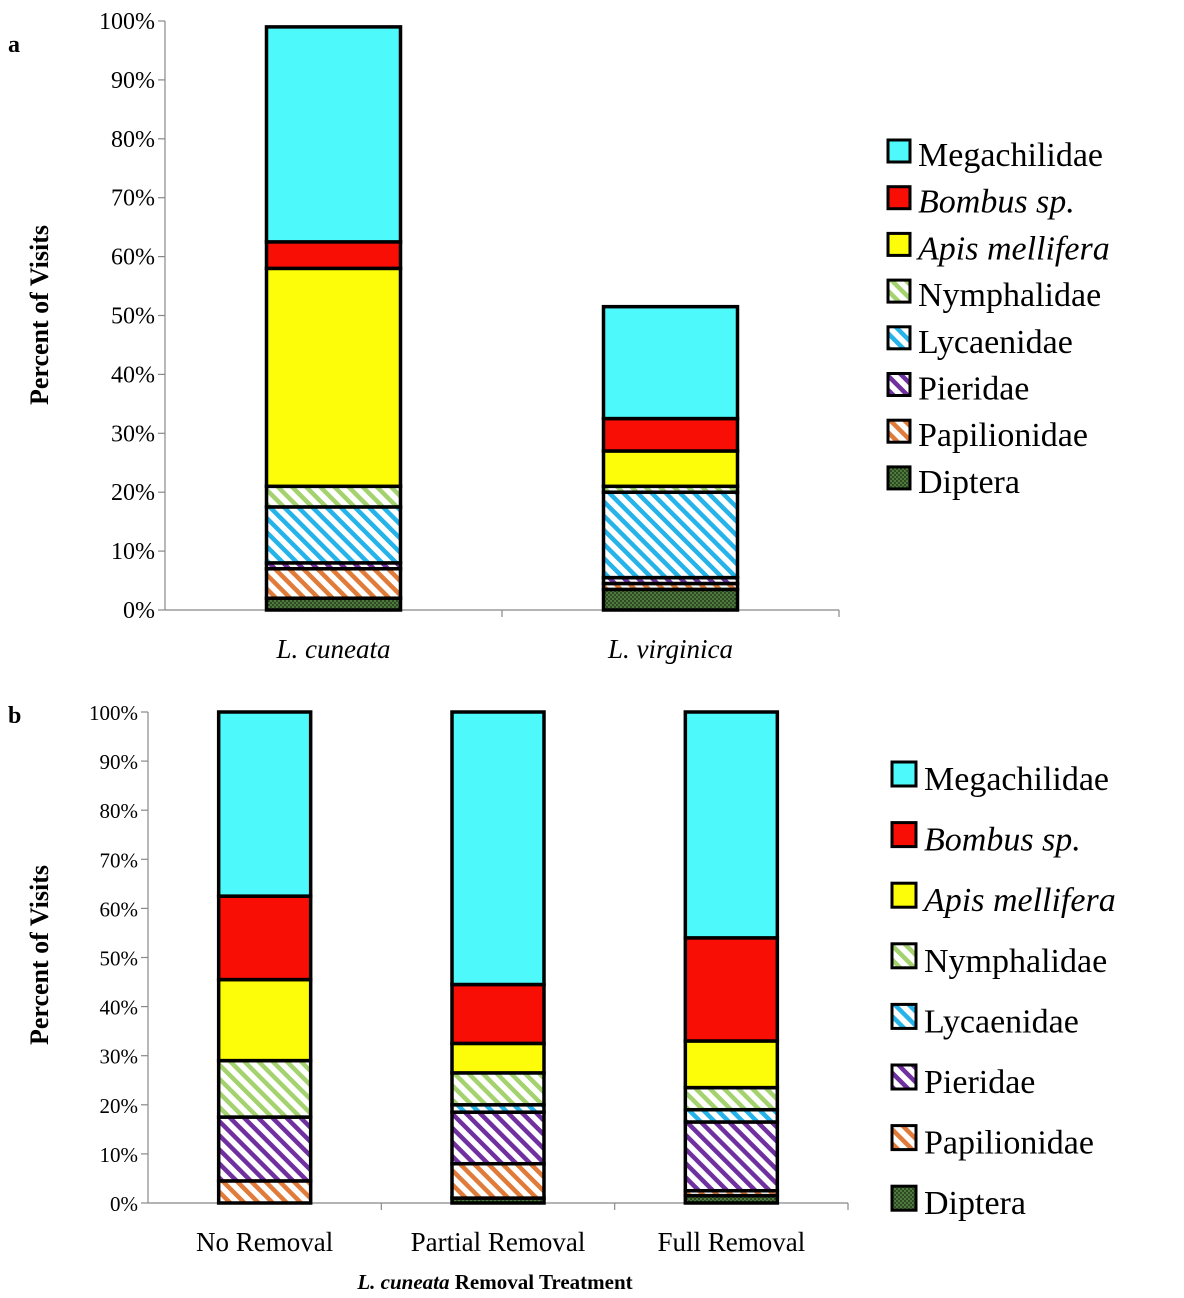 The image size is (1184, 1298). I want to click on panel-a-category-label: L. cuneata, so click(333, 649).